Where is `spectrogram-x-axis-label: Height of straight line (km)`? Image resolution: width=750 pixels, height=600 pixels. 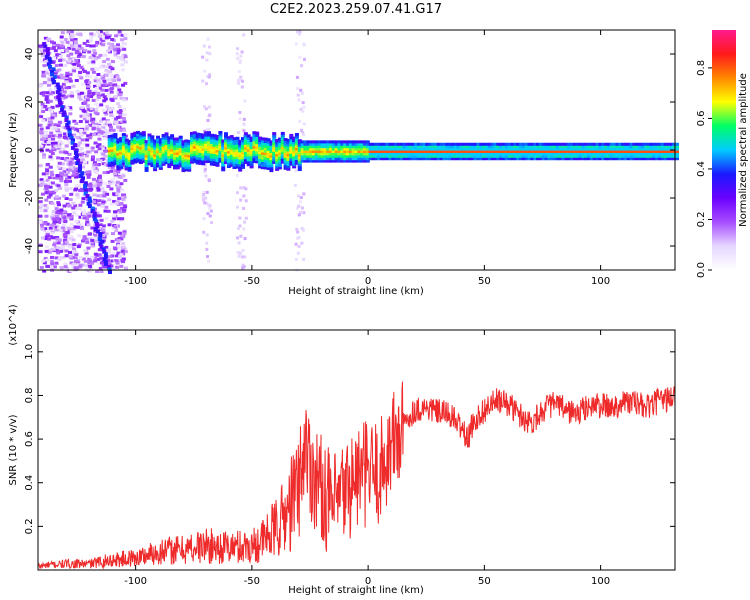
spectrogram-x-axis-label: Height of straight line (km) is located at coordinates (356, 291).